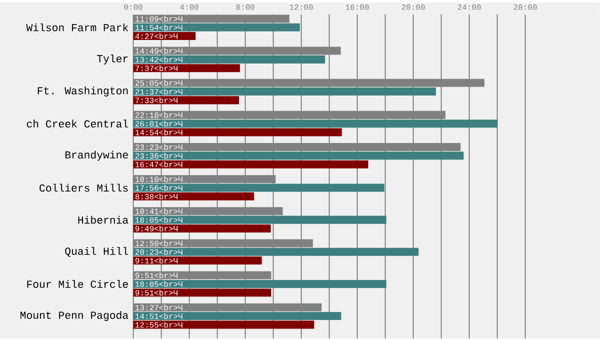  I want to click on data-label: 14:49<br>Ч, so click(158, 51).